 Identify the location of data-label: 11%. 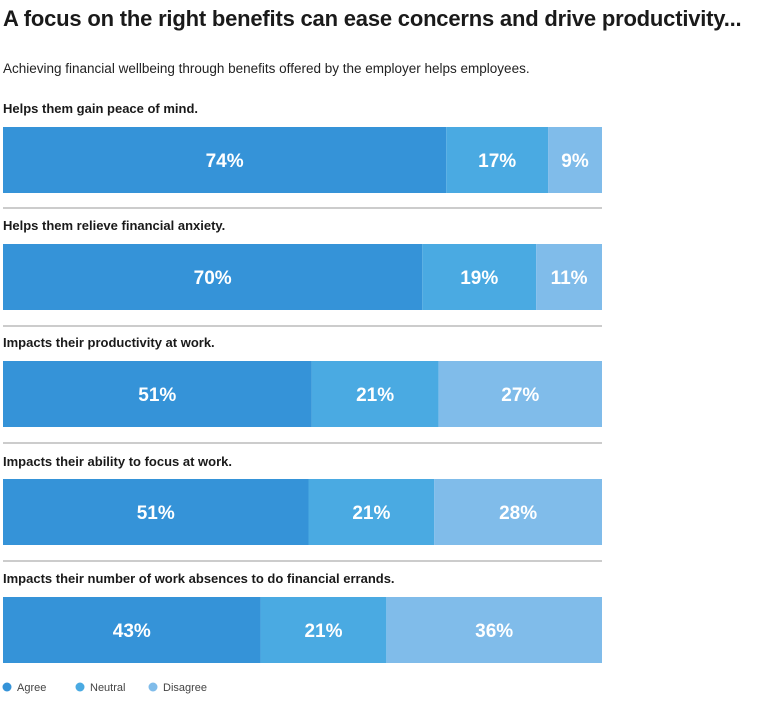
(569, 278).